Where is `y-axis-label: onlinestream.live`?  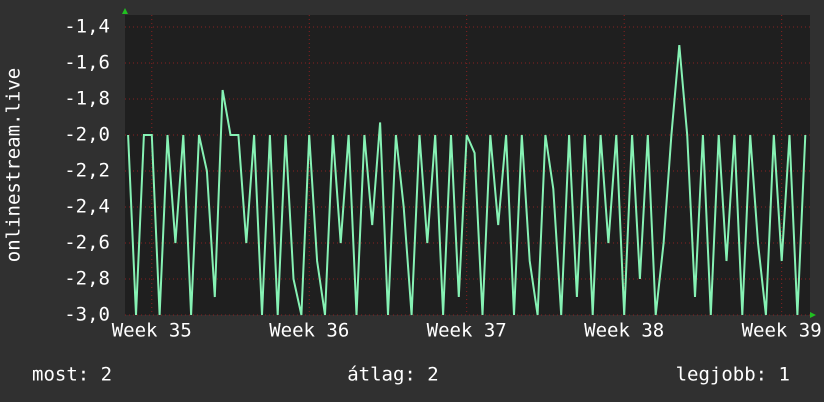
y-axis-label: onlinestream.live is located at coordinates (14, 165).